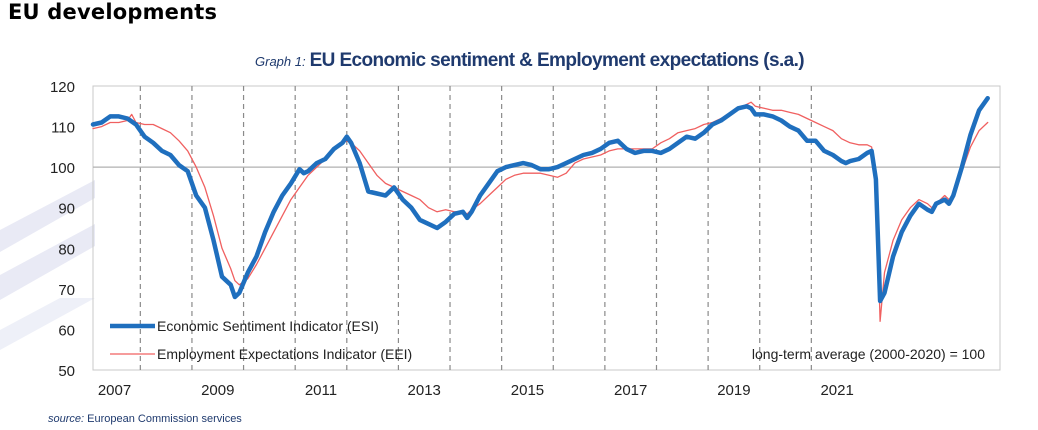  What do you see at coordinates (66, 209) in the screenshot?
I see `y-tick-label: 90` at bounding box center [66, 209].